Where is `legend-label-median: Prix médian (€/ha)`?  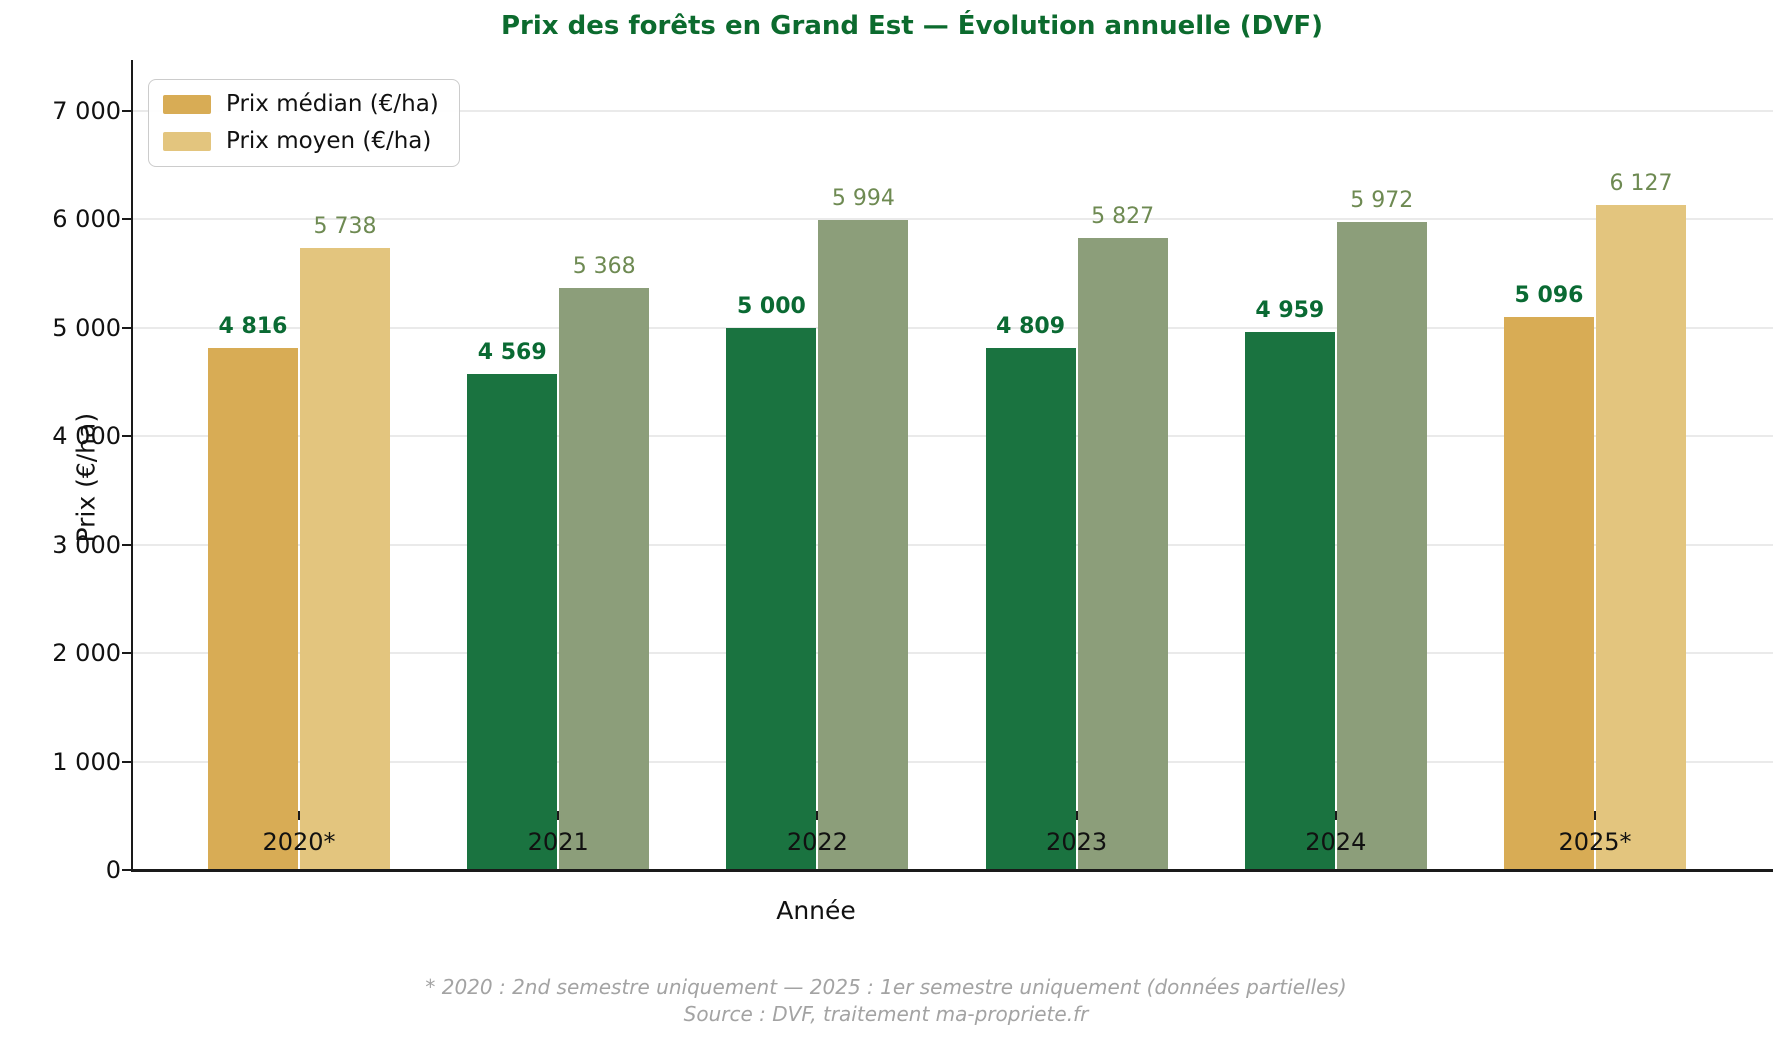 legend-label-median: Prix médian (€/ha) is located at coordinates (332, 104).